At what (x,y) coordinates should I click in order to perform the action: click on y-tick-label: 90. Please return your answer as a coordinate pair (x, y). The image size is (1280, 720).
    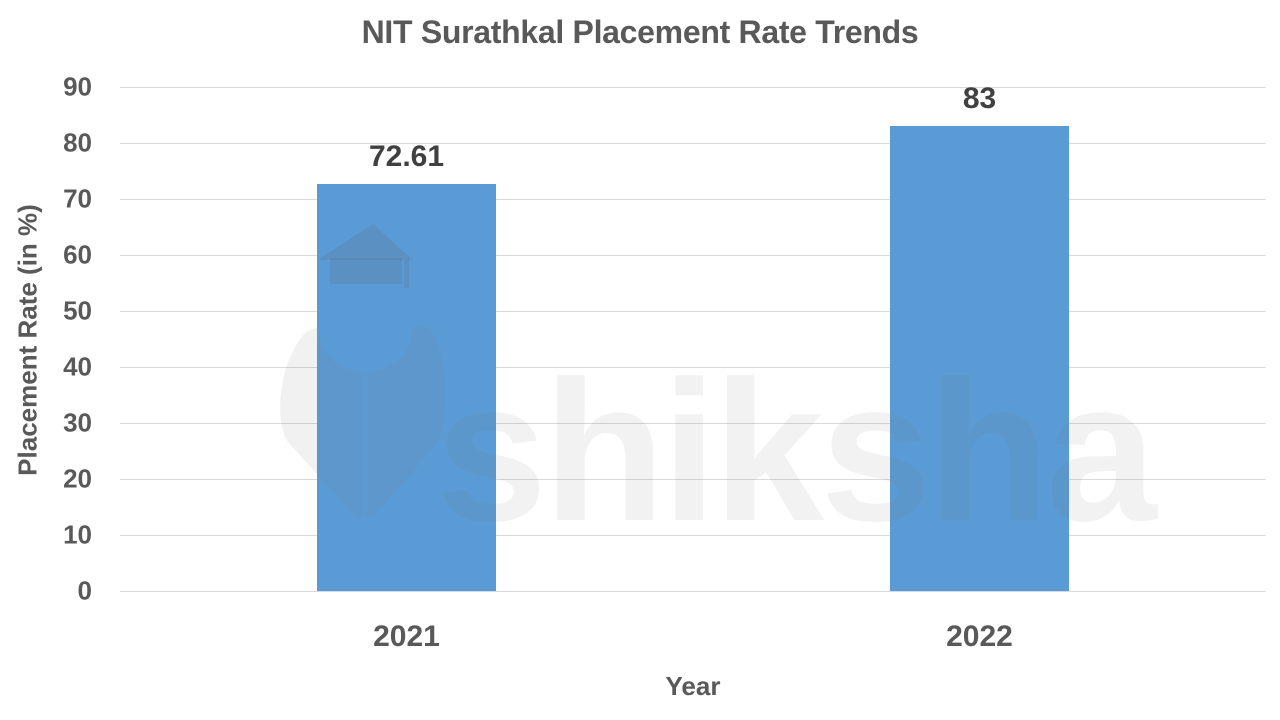
    Looking at the image, I should click on (77, 86).